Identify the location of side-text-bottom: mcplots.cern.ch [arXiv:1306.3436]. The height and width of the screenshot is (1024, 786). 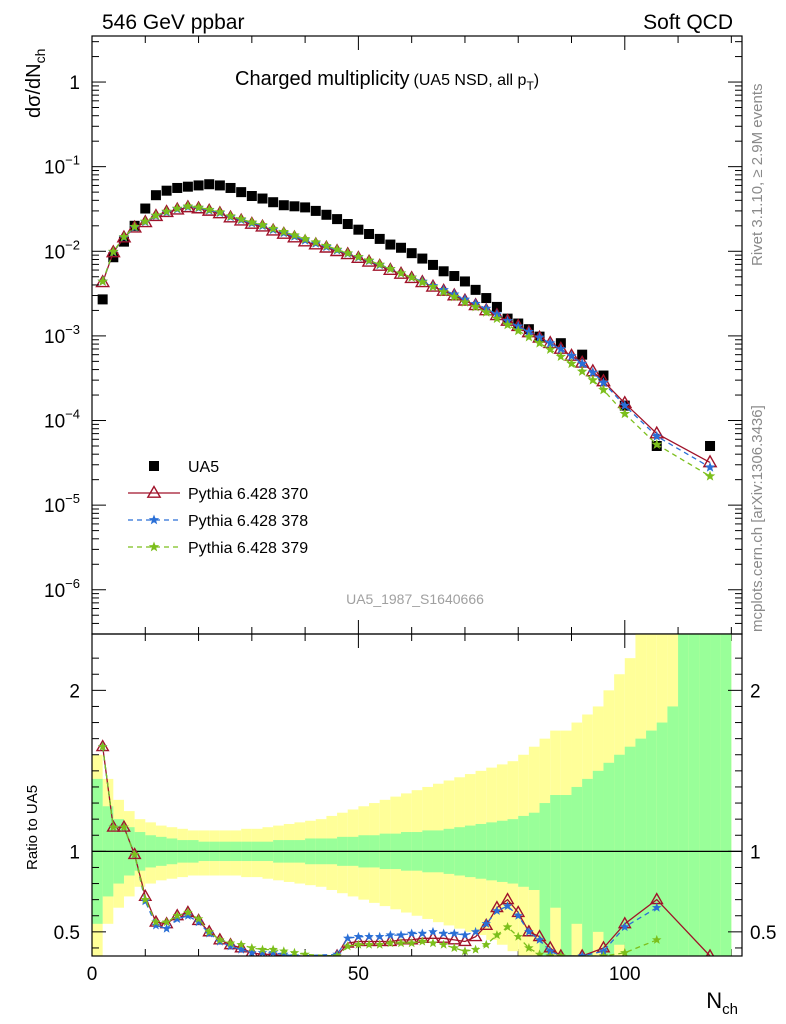
(757, 518).